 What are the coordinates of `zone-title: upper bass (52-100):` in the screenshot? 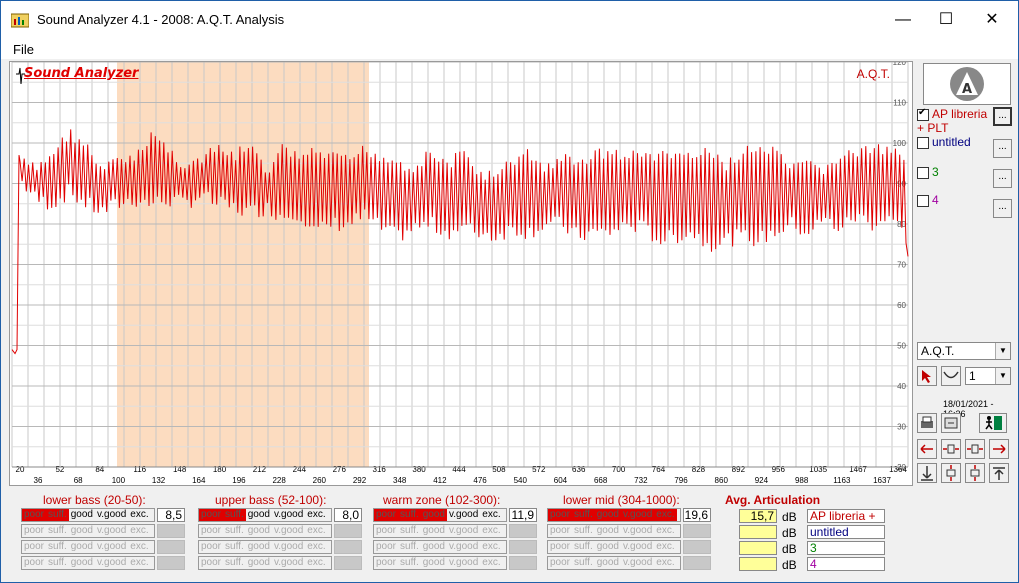 It's located at (271, 500).